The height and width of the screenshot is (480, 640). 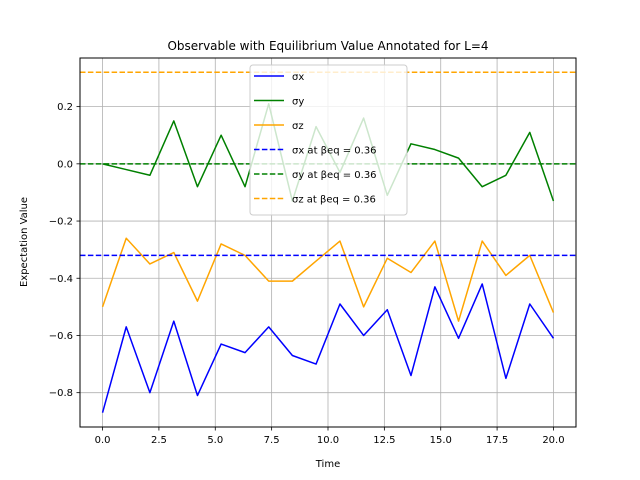 What do you see at coordinates (497, 440) in the screenshot?
I see `x-tick-label: 17.5` at bounding box center [497, 440].